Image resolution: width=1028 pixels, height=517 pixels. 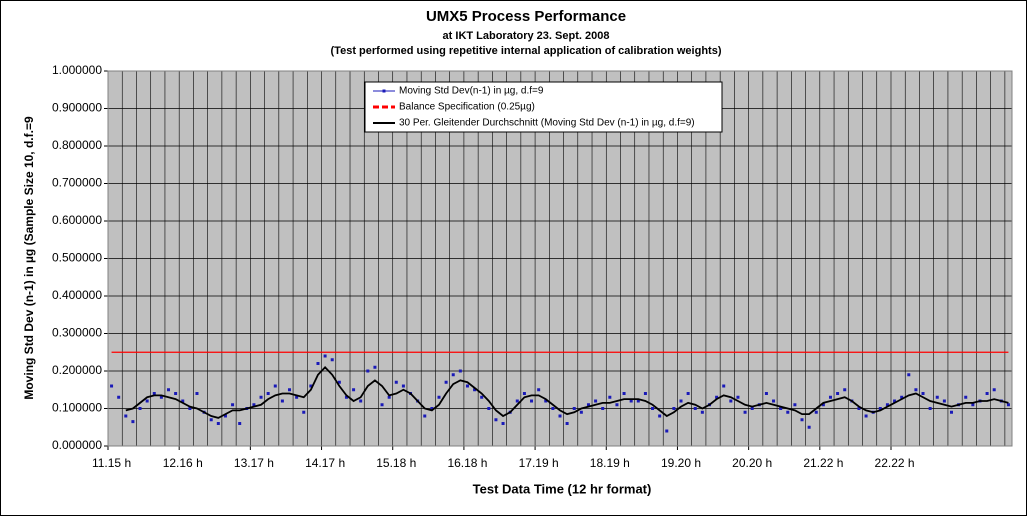 What do you see at coordinates (567, 392) in the screenshot?
I see `series-line` at bounding box center [567, 392].